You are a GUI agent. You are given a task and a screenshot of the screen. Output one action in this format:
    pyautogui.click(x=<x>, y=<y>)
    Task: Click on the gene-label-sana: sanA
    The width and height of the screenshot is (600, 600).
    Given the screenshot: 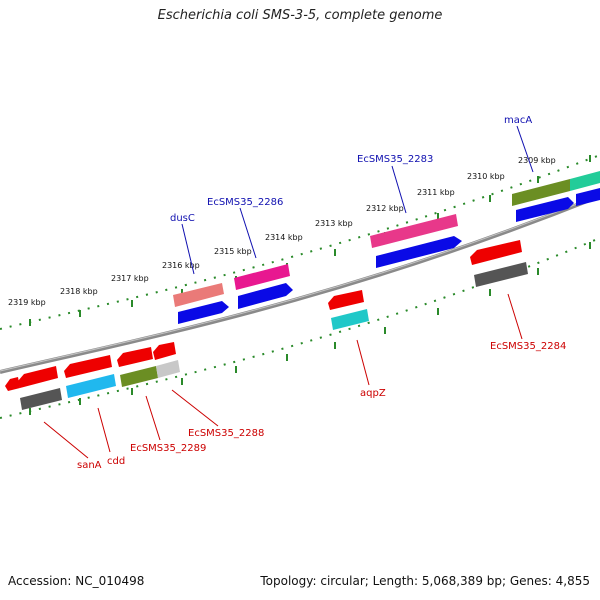 What is the action you would take?
    pyautogui.click(x=89, y=465)
    